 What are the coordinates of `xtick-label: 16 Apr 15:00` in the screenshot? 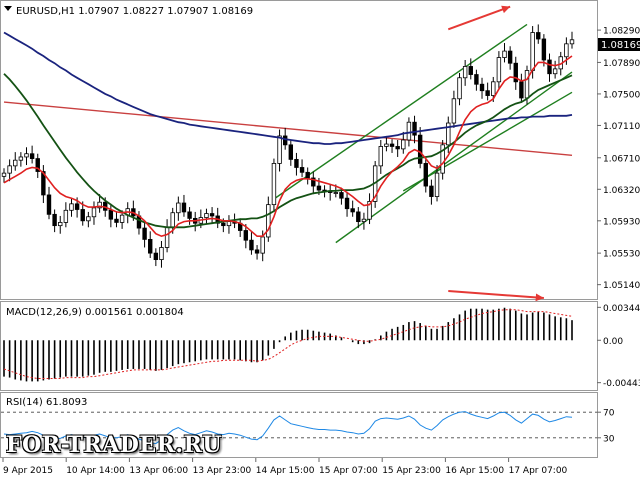 It's located at (474, 471).